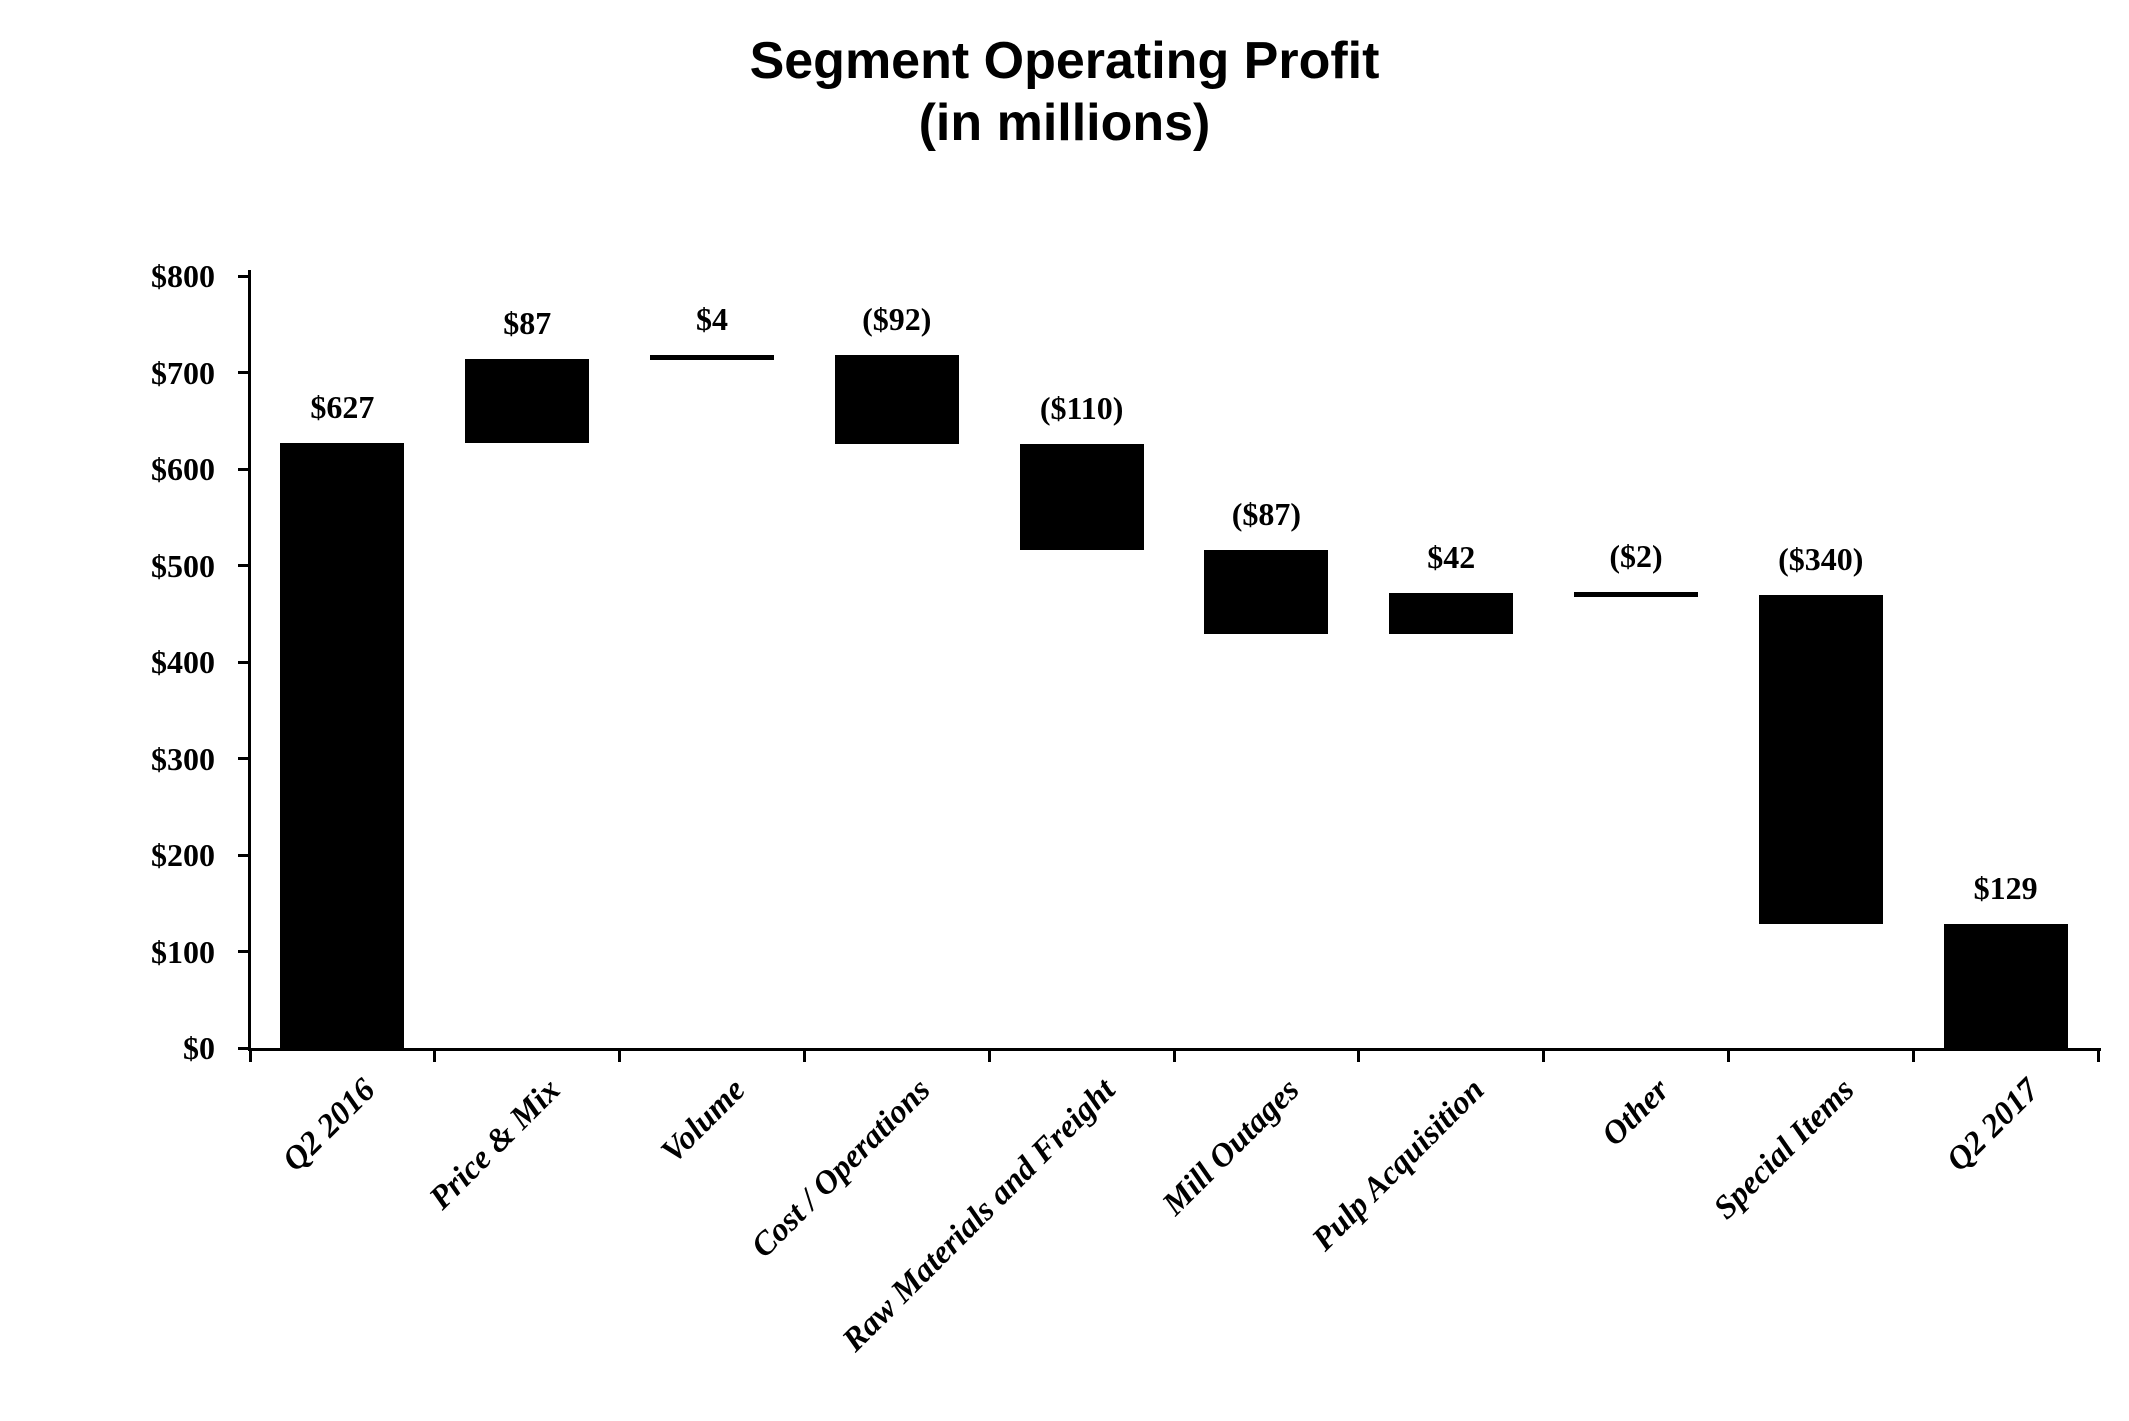 This screenshot has height=1421, width=2129. Describe the element at coordinates (1451, 613) in the screenshot. I see `bar-pulp-acquisition` at that location.